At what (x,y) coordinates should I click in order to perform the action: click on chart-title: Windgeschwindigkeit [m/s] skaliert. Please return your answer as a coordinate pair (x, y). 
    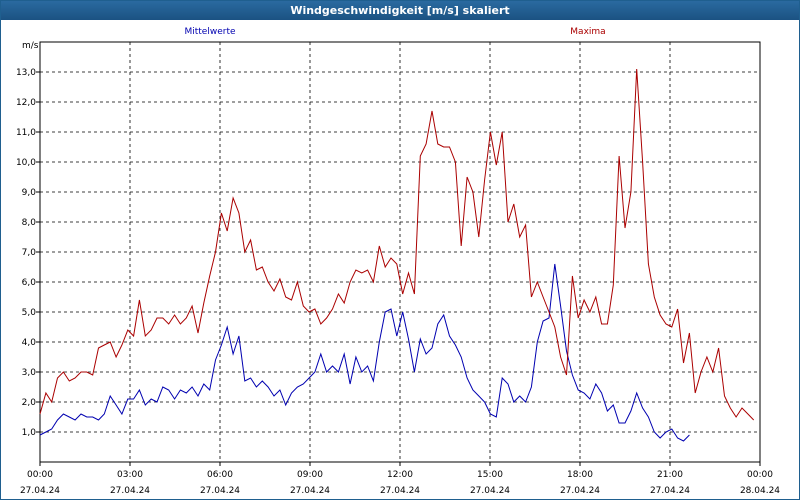
    Looking at the image, I should click on (400, 10).